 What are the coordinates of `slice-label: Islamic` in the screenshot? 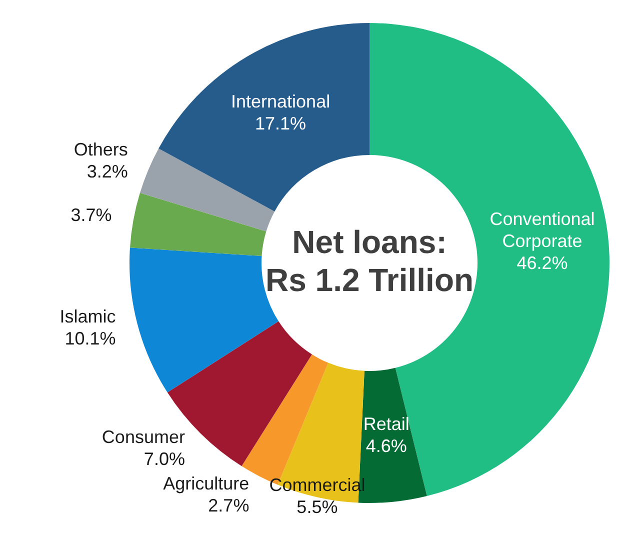 It's located at (88, 316).